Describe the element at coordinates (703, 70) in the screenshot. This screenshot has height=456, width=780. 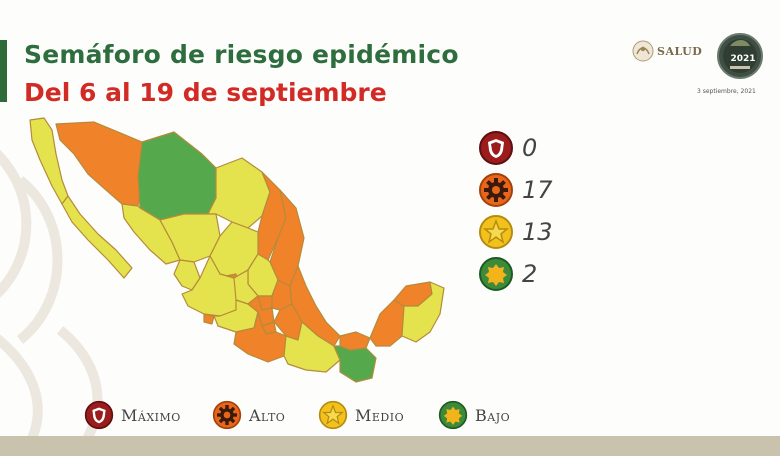
I see `logo-area: SALUD 2021` at that location.